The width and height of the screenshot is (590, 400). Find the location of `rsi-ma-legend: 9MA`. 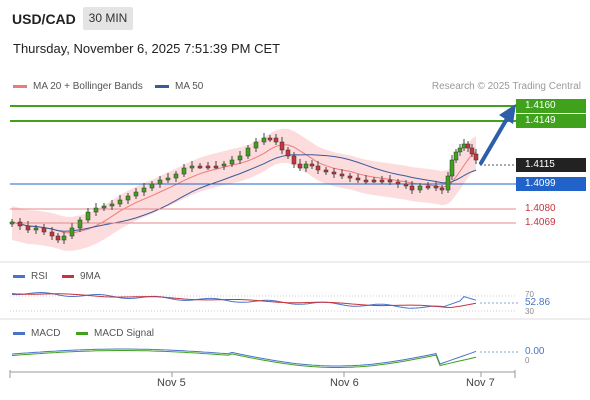

rsi-ma-legend: 9MA is located at coordinates (81, 276).